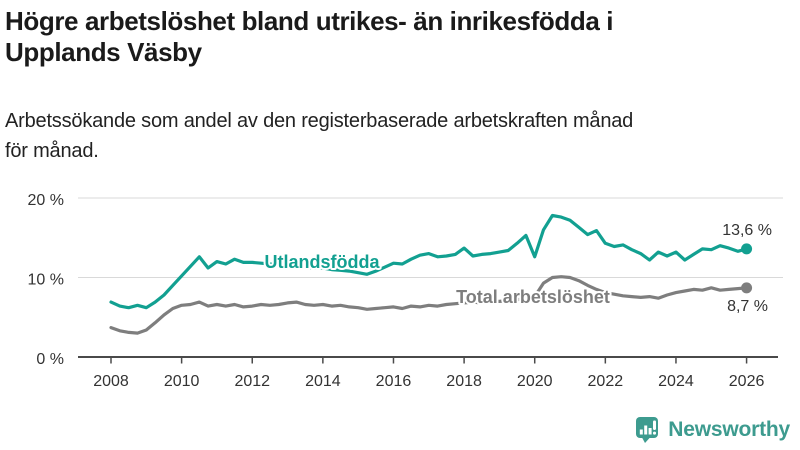  What do you see at coordinates (676, 381) in the screenshot?
I see `x-axis-label: 2024` at bounding box center [676, 381].